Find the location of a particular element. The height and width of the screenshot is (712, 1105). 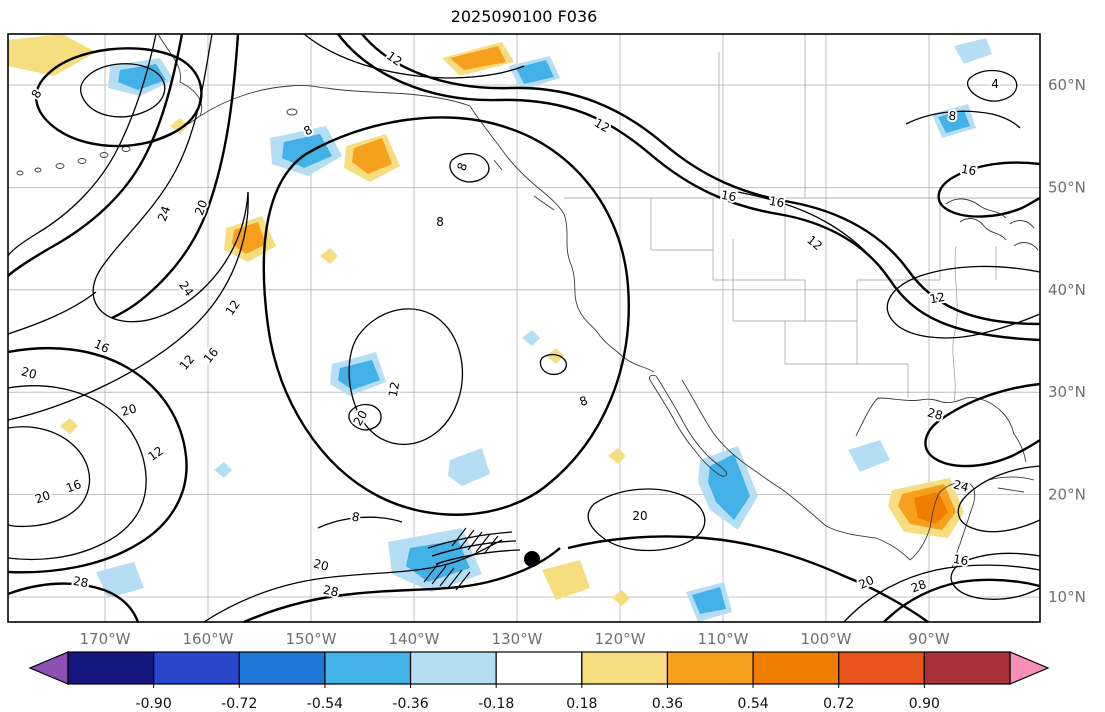

colorbar-tick-label: 0.36 is located at coordinates (667, 704).